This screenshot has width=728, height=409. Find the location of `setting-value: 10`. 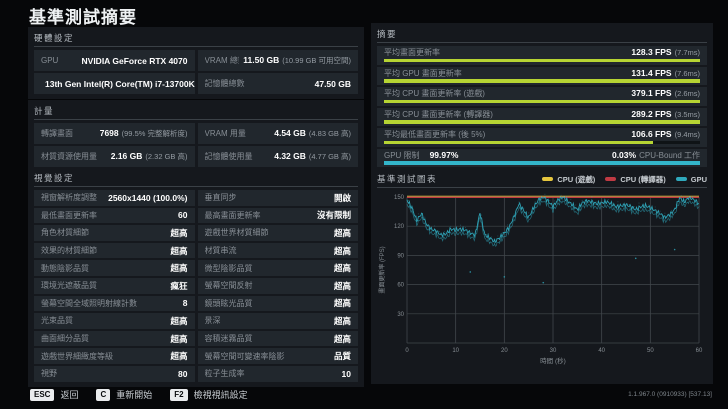

setting-value: 10 is located at coordinates (346, 373).